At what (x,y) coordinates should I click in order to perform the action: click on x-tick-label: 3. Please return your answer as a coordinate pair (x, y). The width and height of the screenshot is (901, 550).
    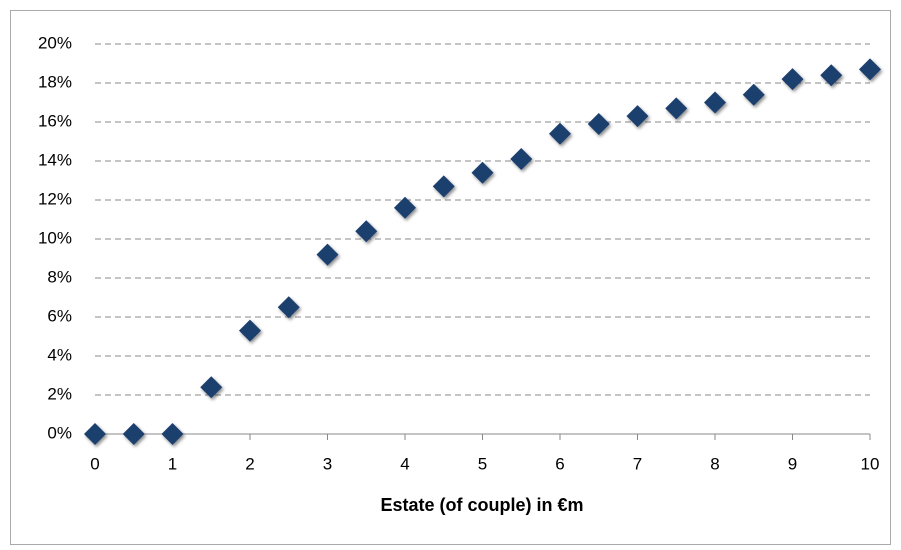
    Looking at the image, I should click on (327, 463).